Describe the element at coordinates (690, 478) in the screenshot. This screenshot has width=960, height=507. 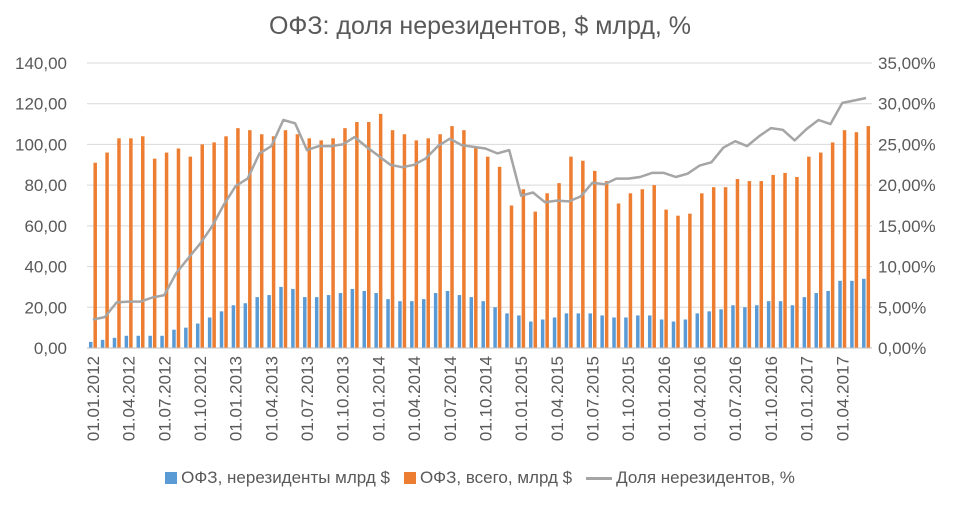
I see `legend-item-share: Доля нерезидентов, %` at that location.